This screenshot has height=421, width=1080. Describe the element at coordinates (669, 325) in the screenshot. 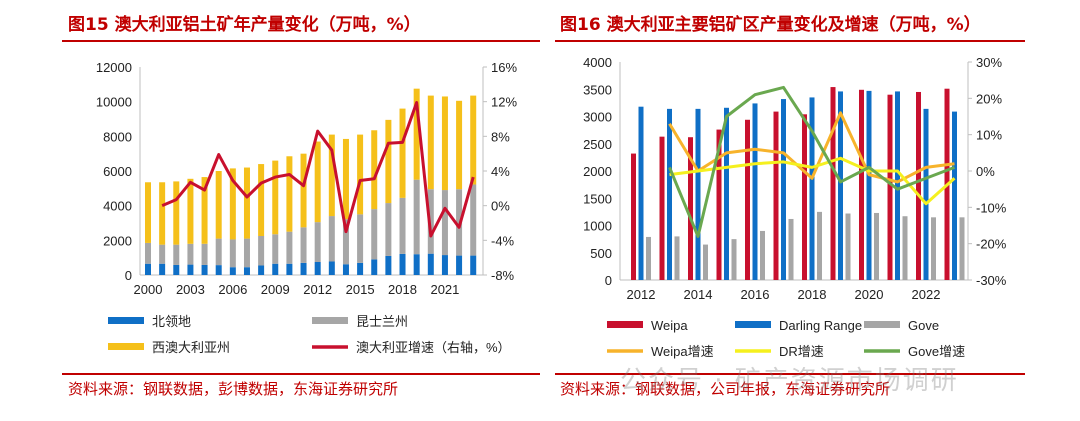

I see `legend-label: Weipa` at that location.